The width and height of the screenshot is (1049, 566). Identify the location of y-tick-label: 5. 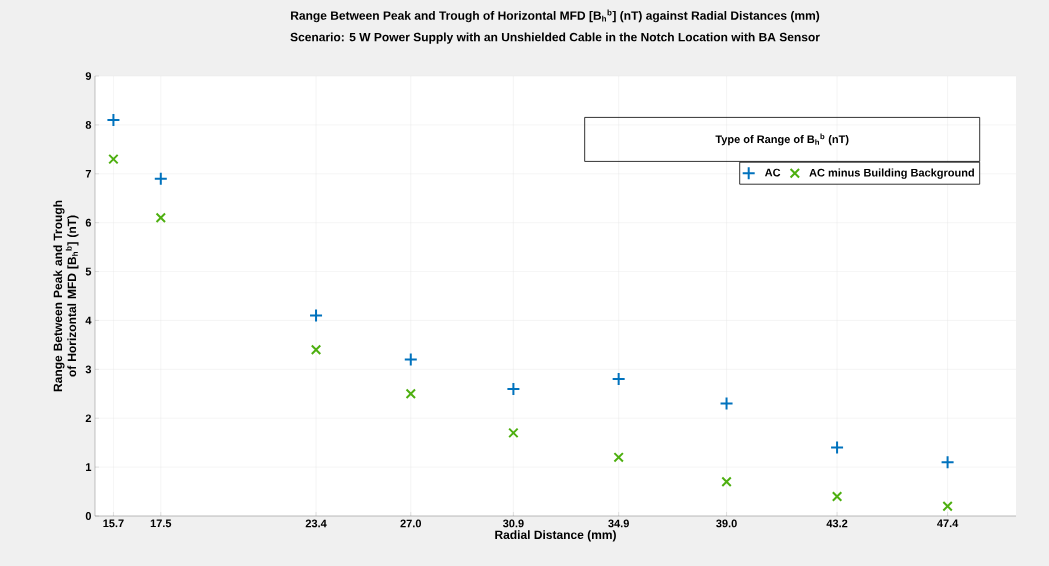
(88, 271).